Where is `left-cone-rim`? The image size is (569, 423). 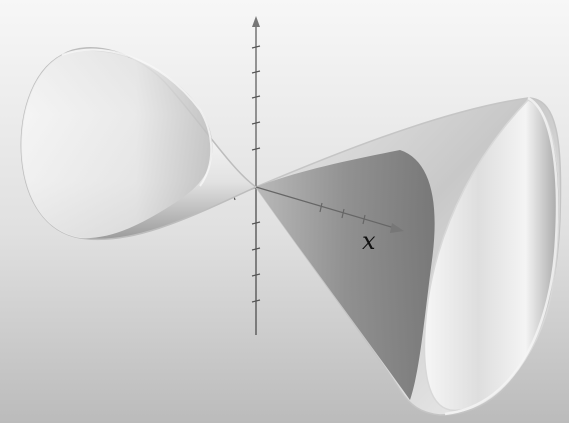
left-cone-rim is located at coordinates (137, 117).